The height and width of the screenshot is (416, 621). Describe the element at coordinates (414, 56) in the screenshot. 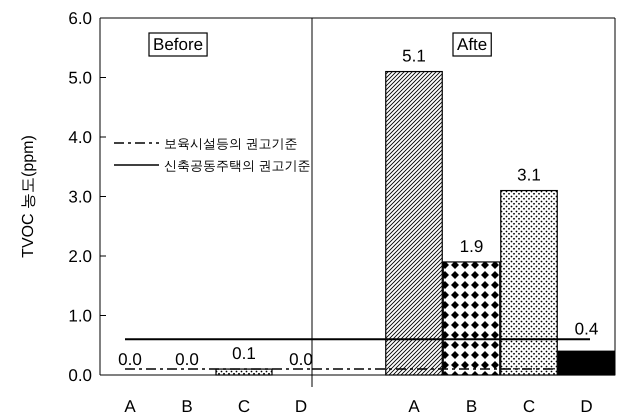

I see `data-label: 5.1` at that location.